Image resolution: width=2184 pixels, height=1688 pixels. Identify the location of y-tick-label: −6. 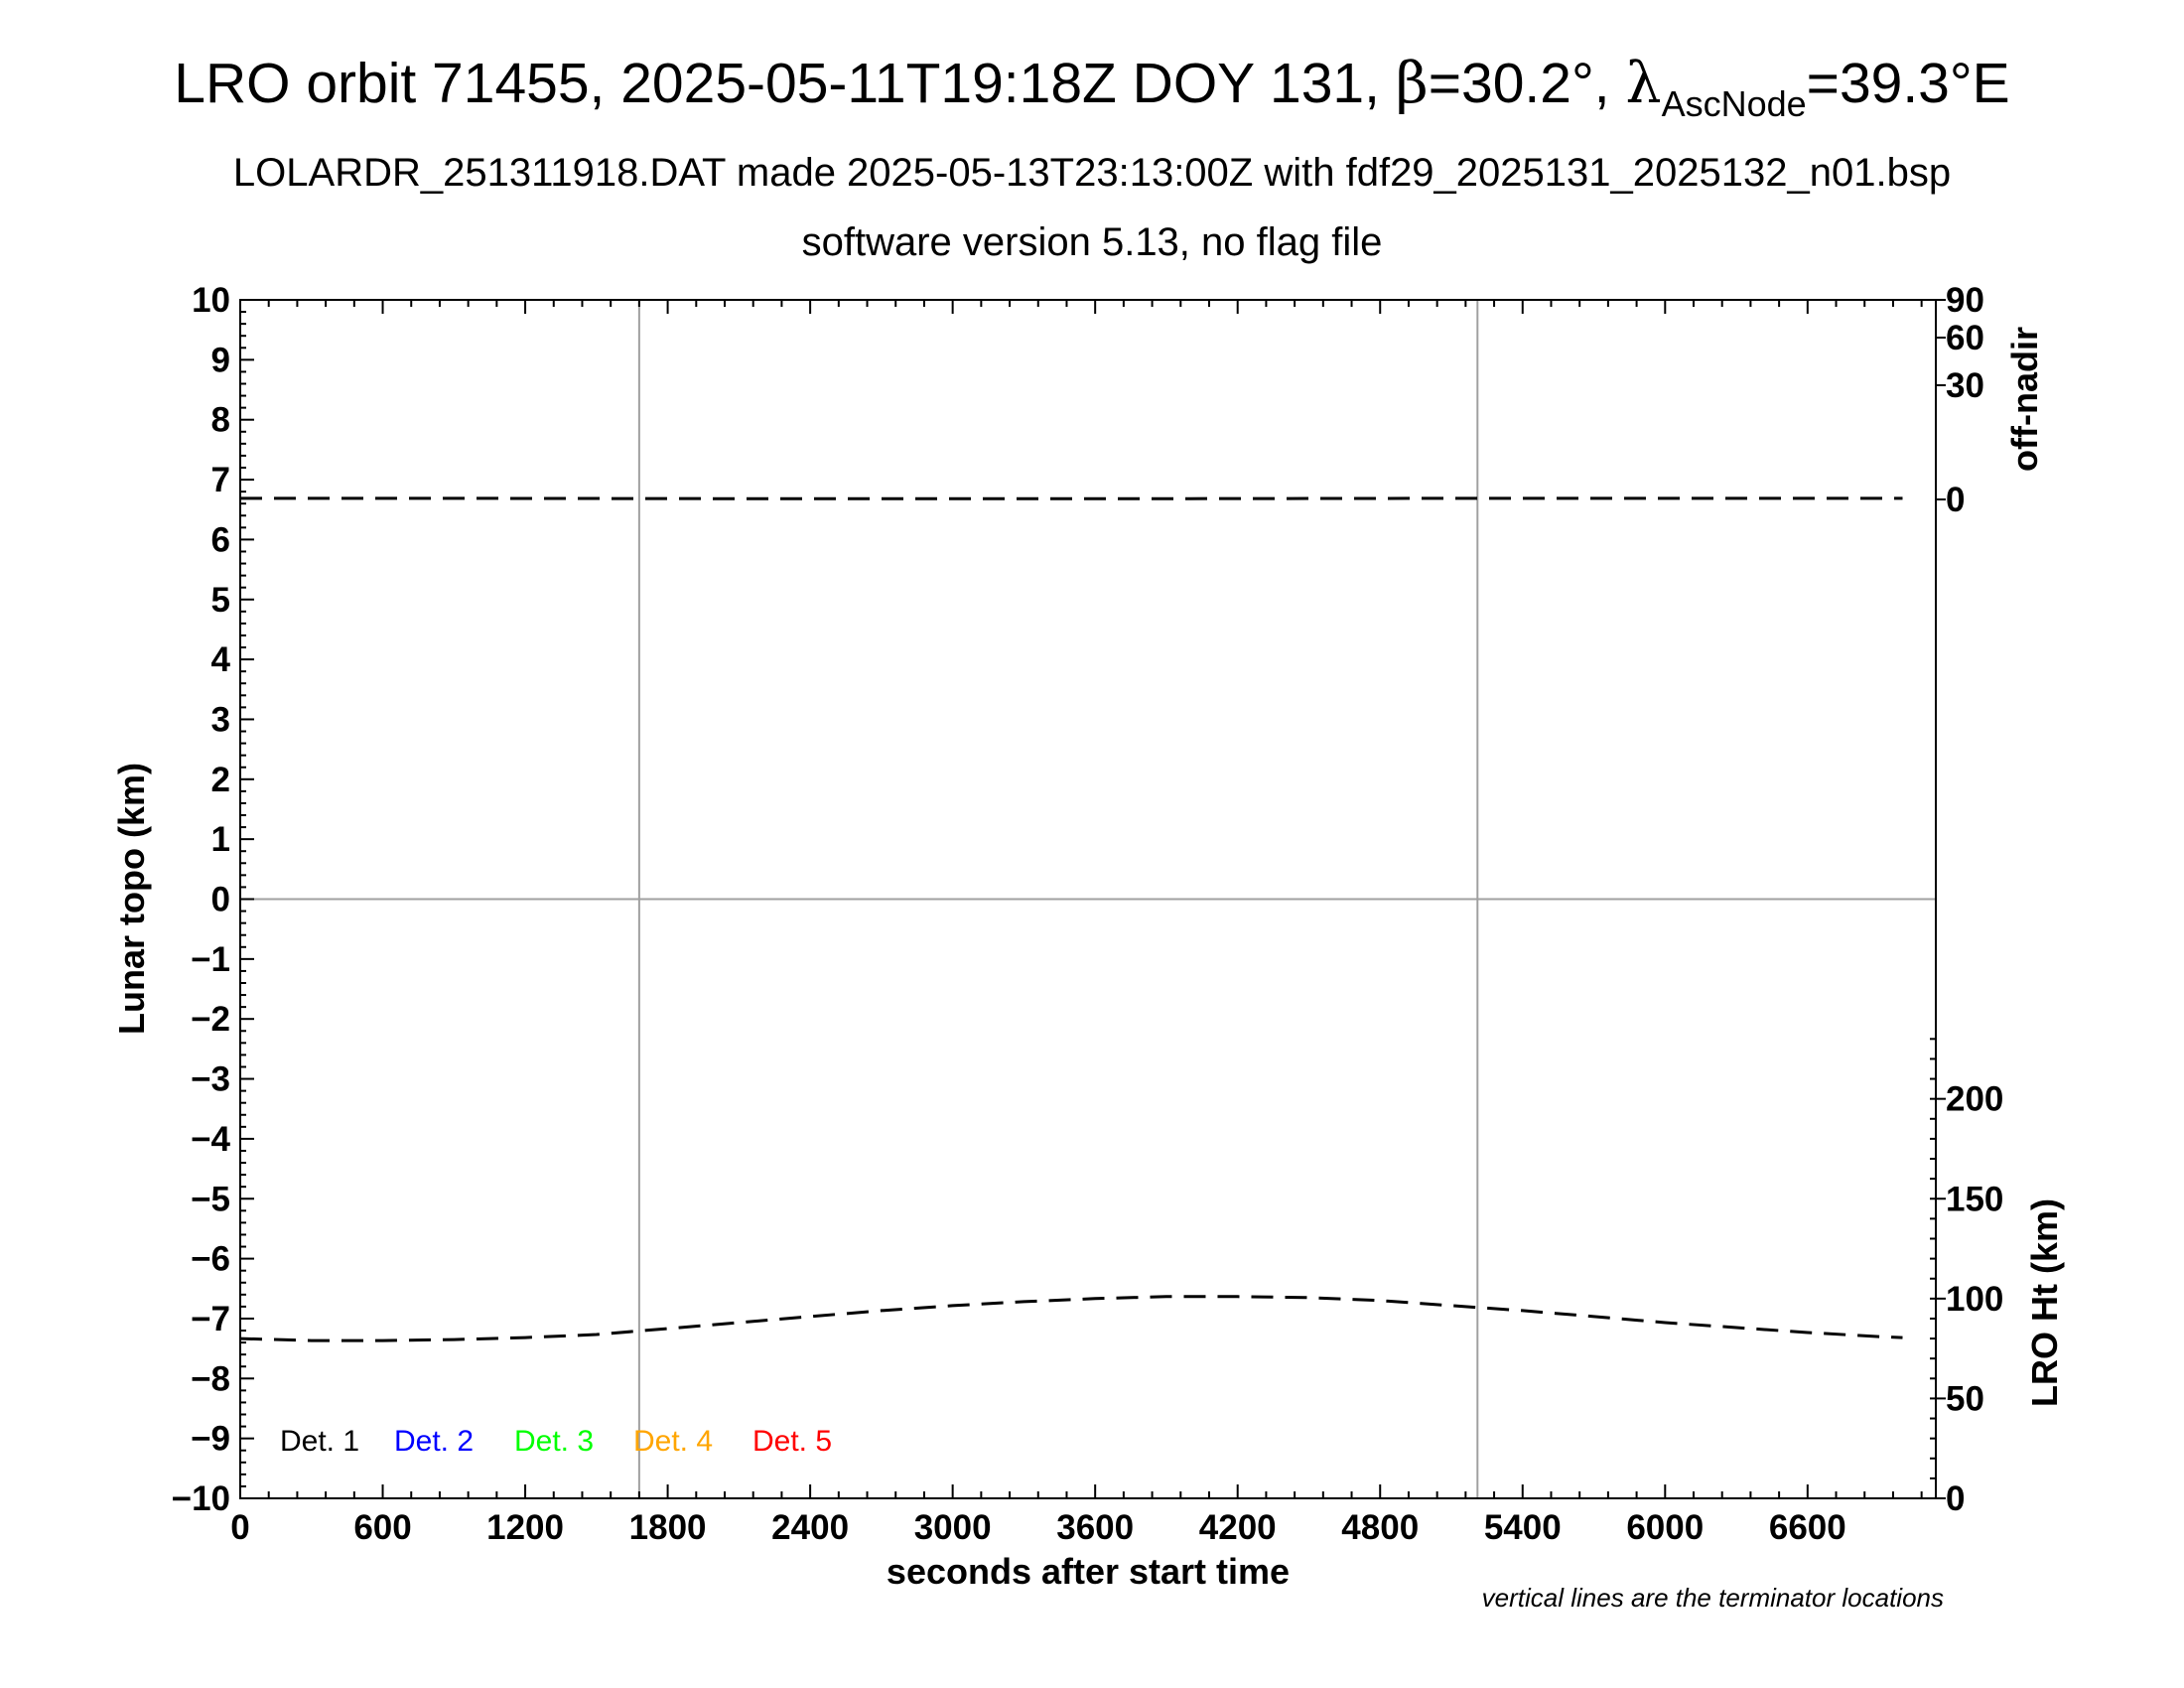
(210, 1259).